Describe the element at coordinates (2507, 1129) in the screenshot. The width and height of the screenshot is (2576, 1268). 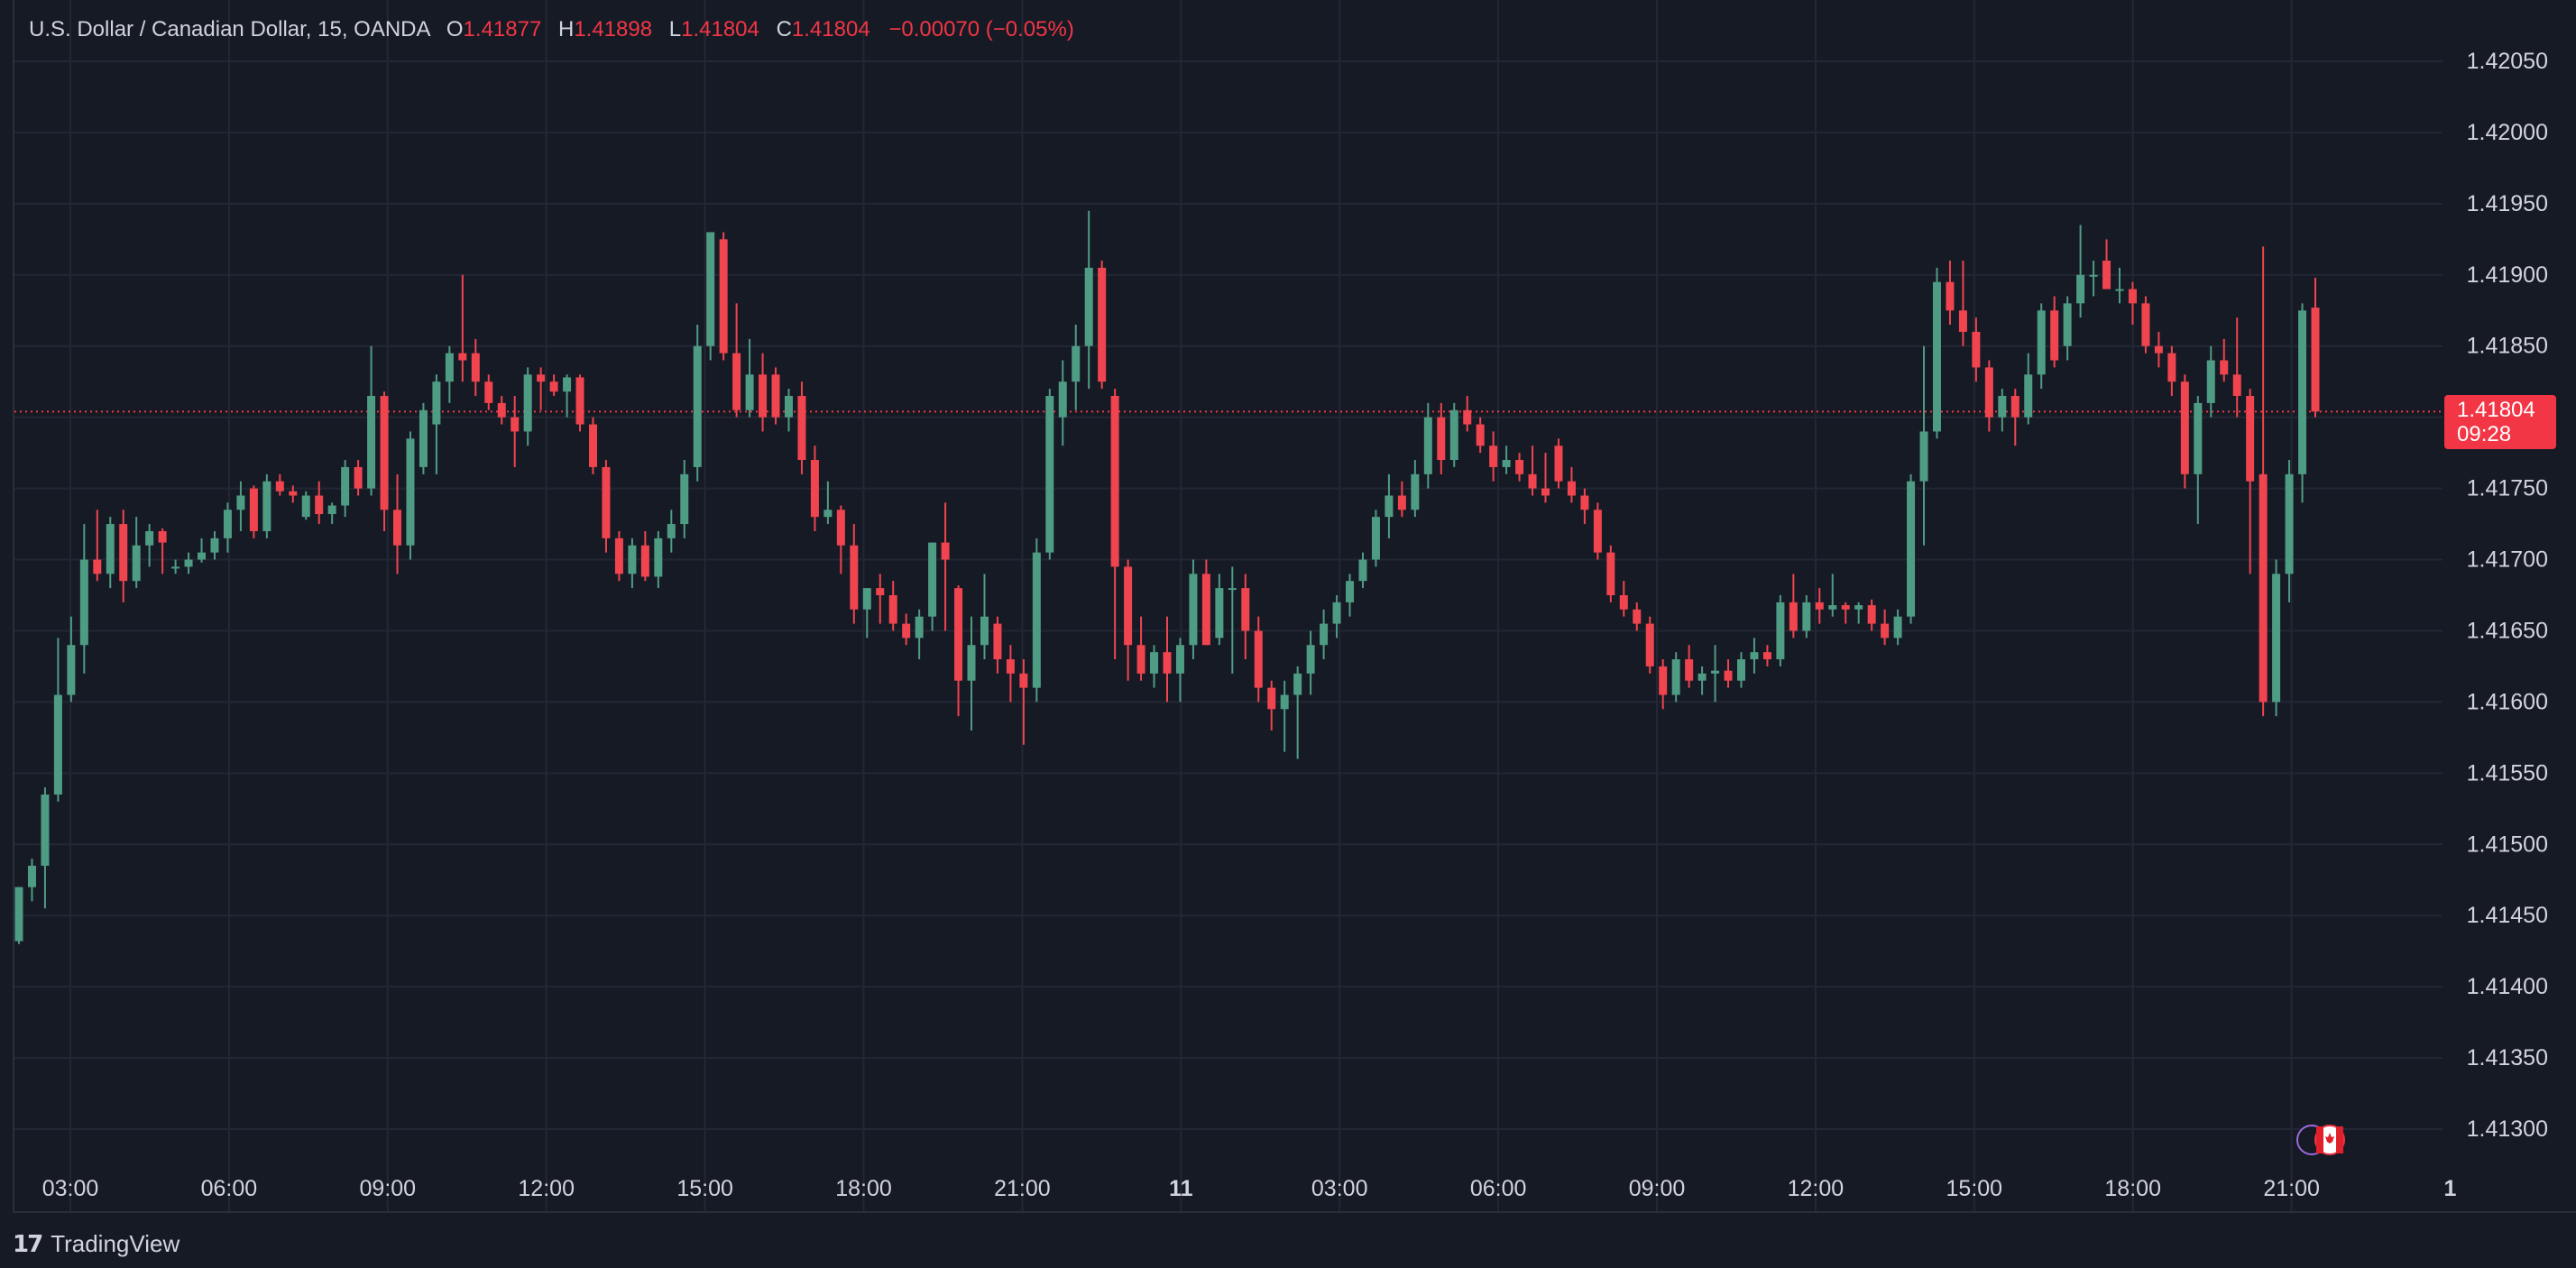
I see `y-tick-label: 1.41300` at that location.